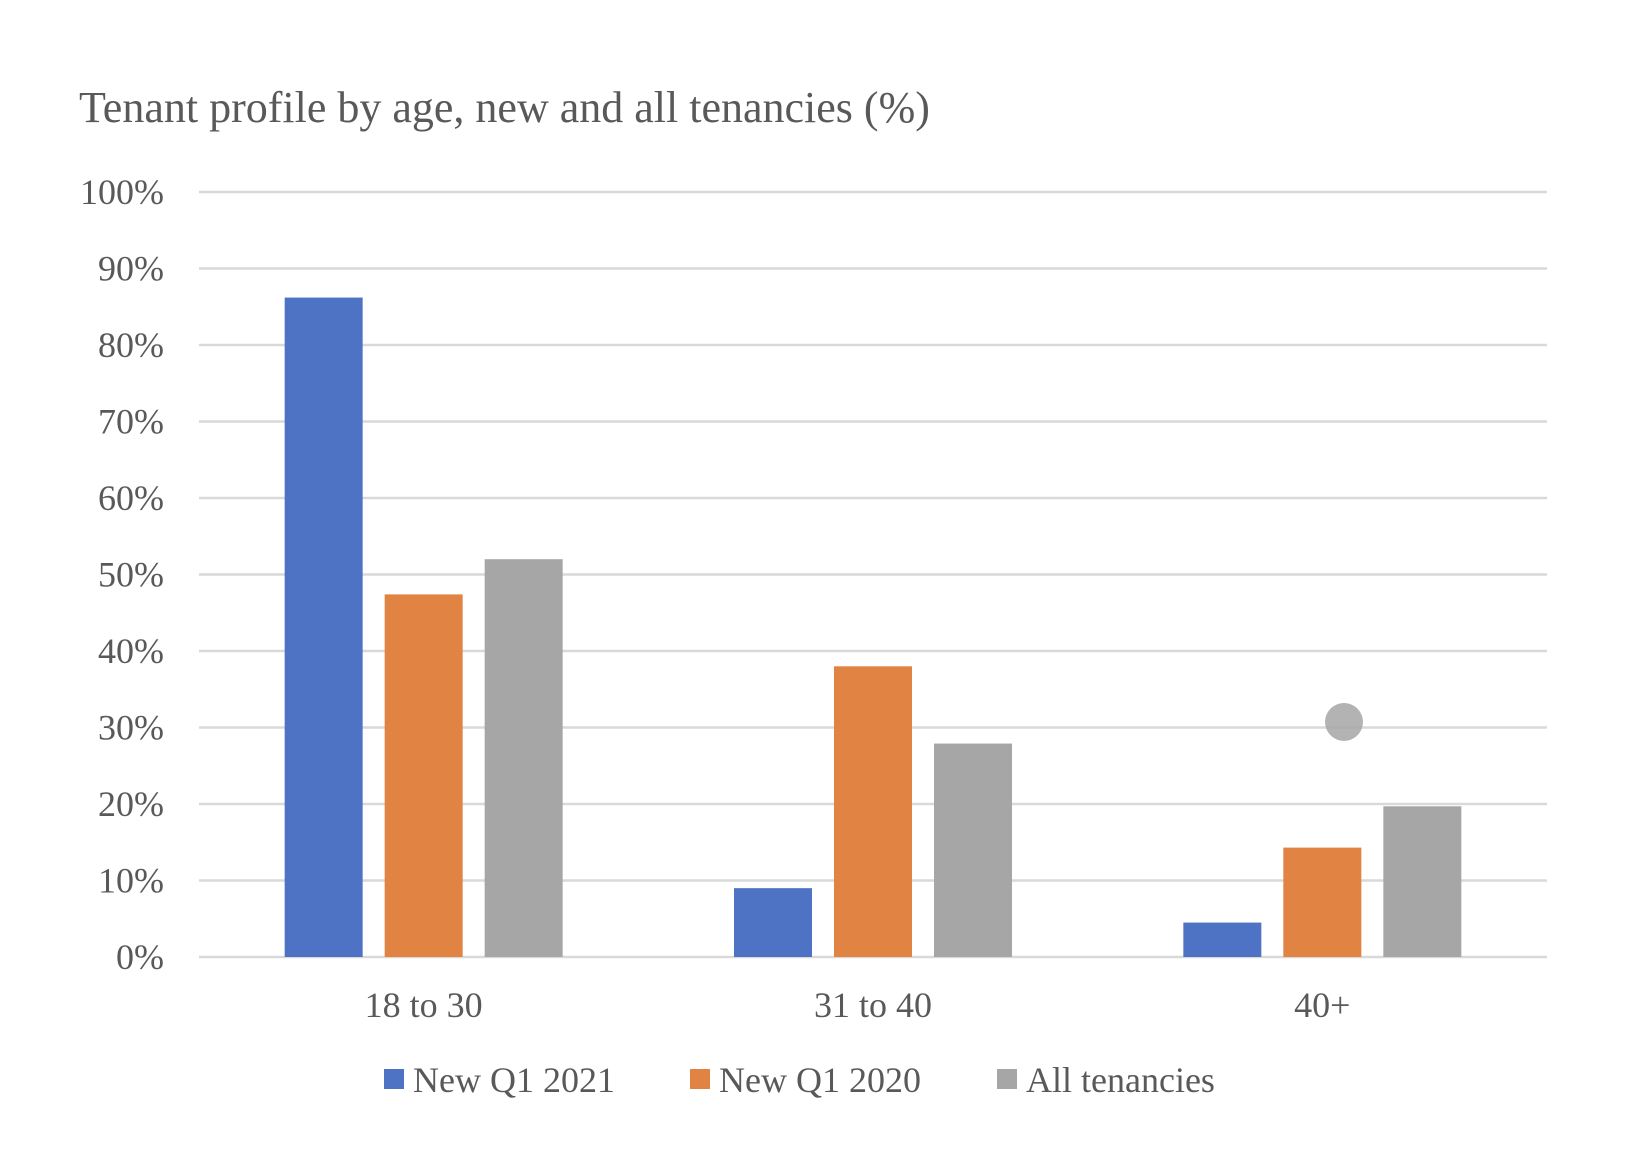  Describe the element at coordinates (131, 345) in the screenshot. I see `y-tick-label: 80%` at that location.